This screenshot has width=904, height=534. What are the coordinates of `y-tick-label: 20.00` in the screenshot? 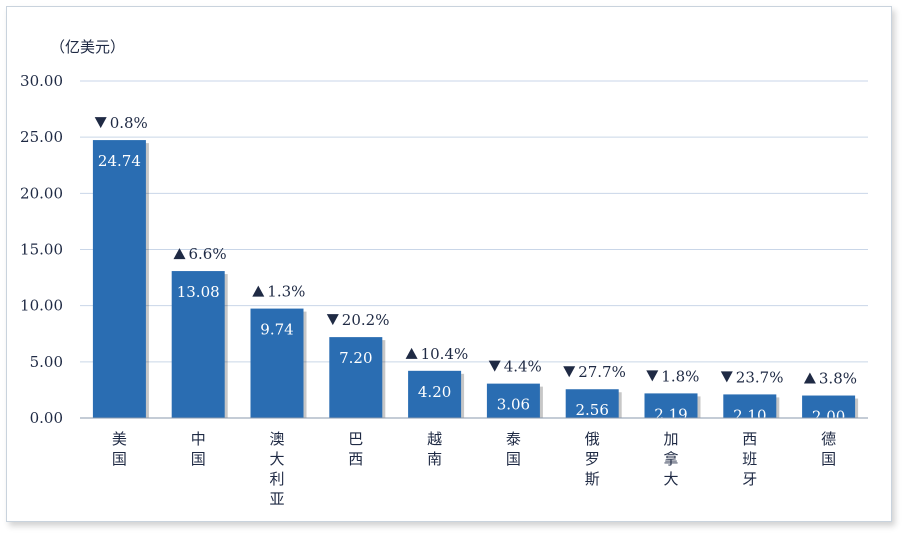 It's located at (41, 193).